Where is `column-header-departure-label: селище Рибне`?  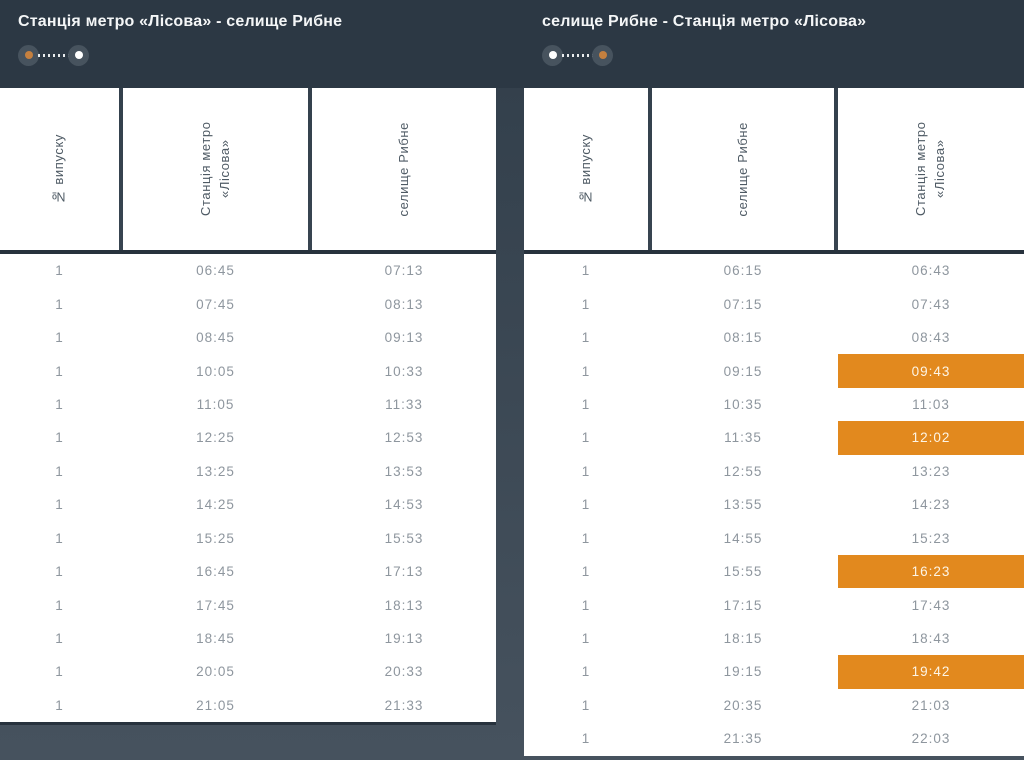 column-header-departure-label: селище Рибне is located at coordinates (742, 169).